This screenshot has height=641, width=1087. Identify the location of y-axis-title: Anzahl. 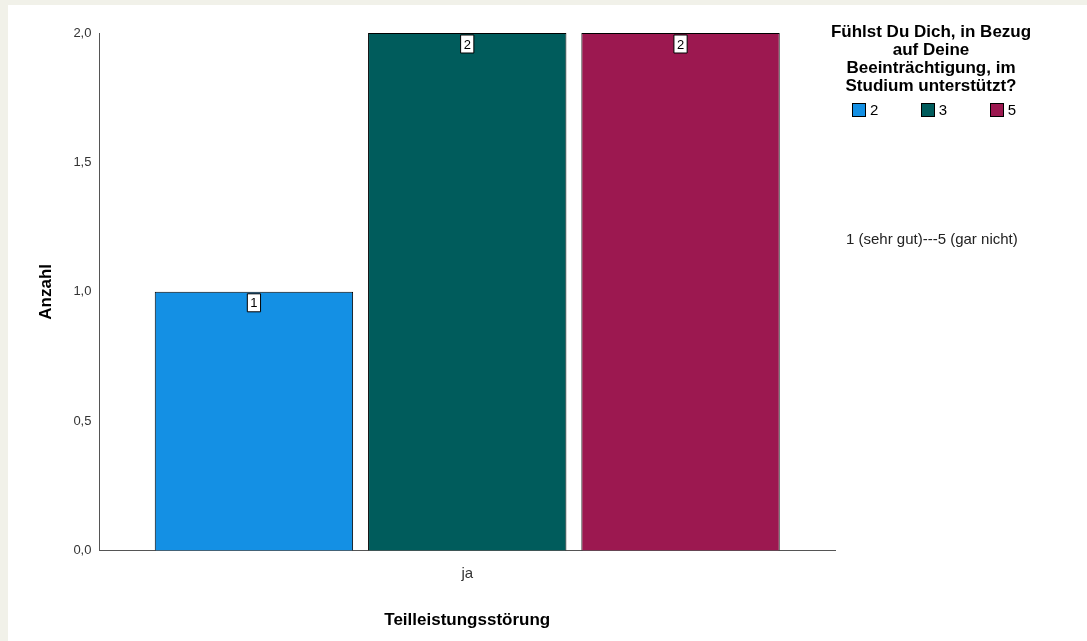
(45, 291).